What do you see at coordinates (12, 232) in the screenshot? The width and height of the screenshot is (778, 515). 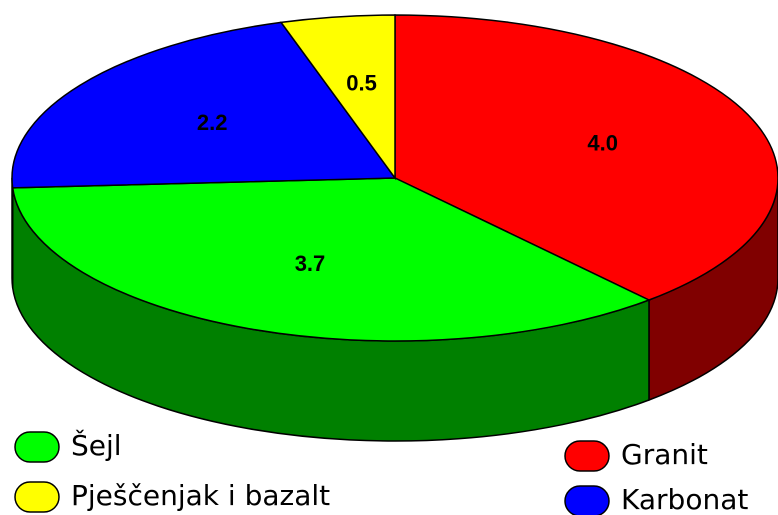 I see `slice-side` at bounding box center [12, 232].